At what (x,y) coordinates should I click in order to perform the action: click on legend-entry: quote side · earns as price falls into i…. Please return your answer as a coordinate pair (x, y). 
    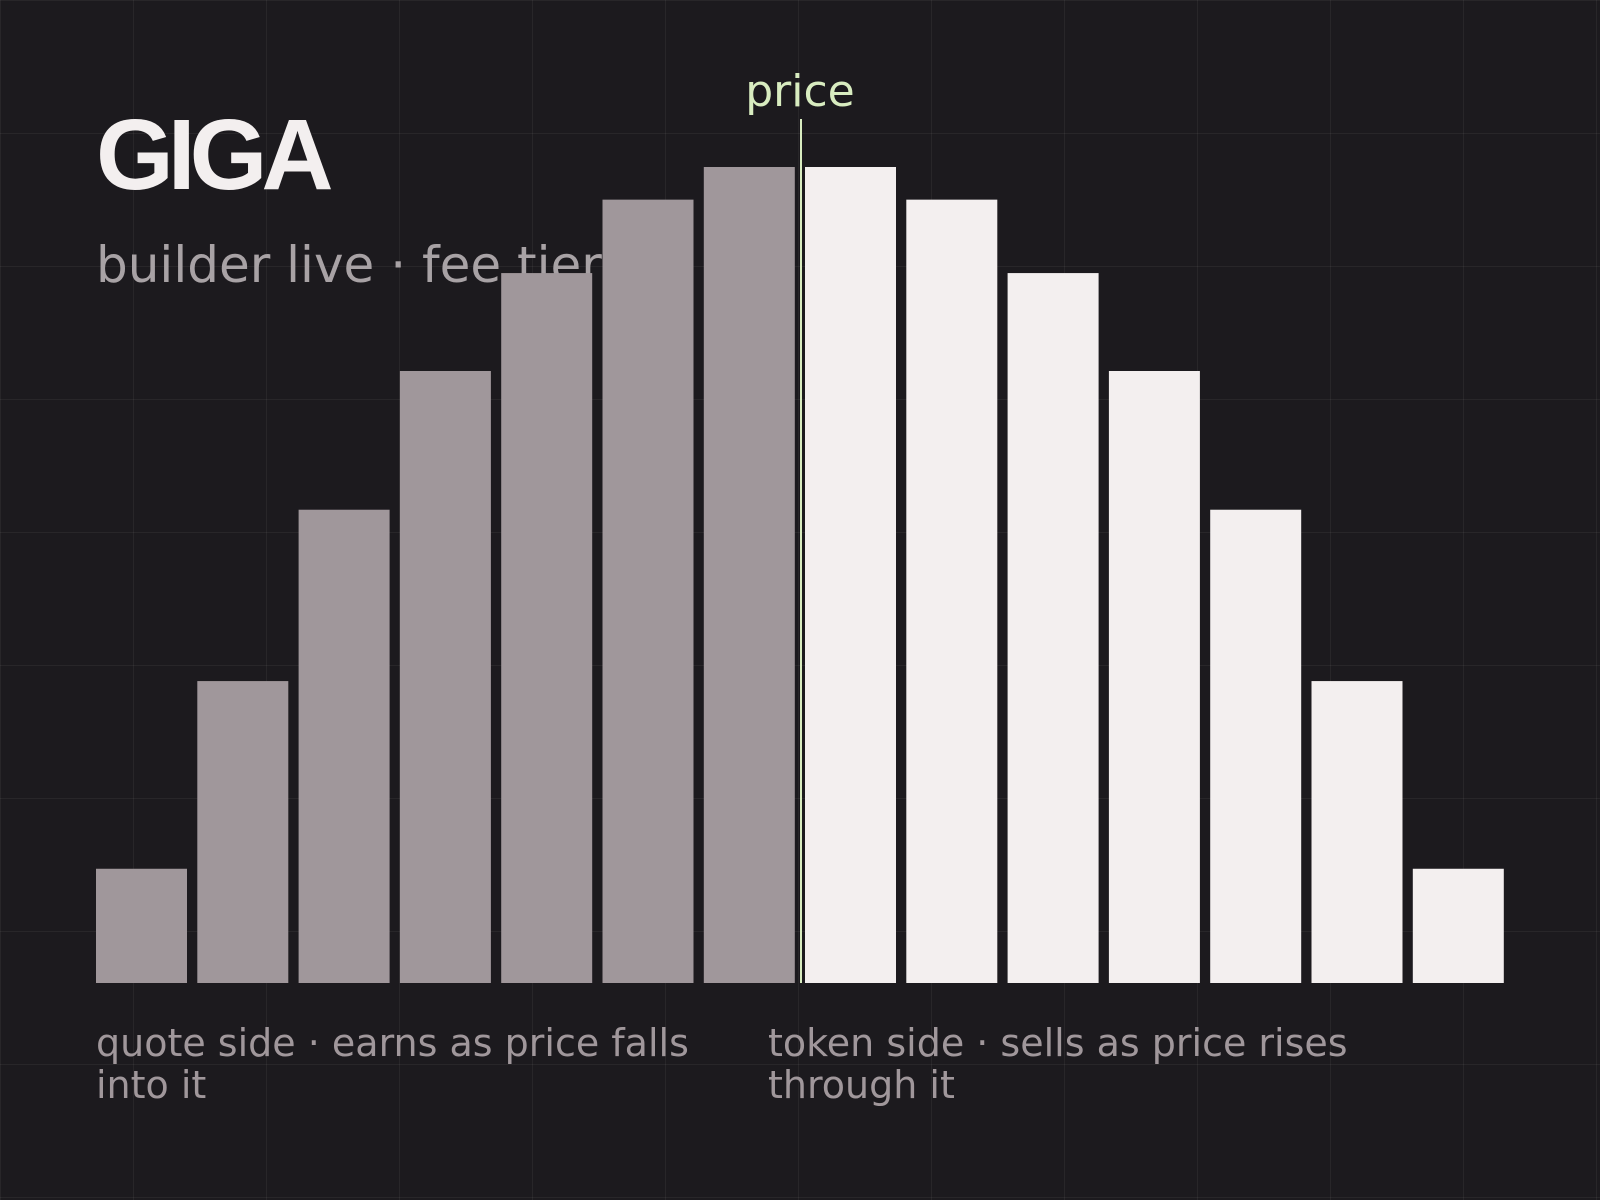
    Looking at the image, I should click on (392, 1064).